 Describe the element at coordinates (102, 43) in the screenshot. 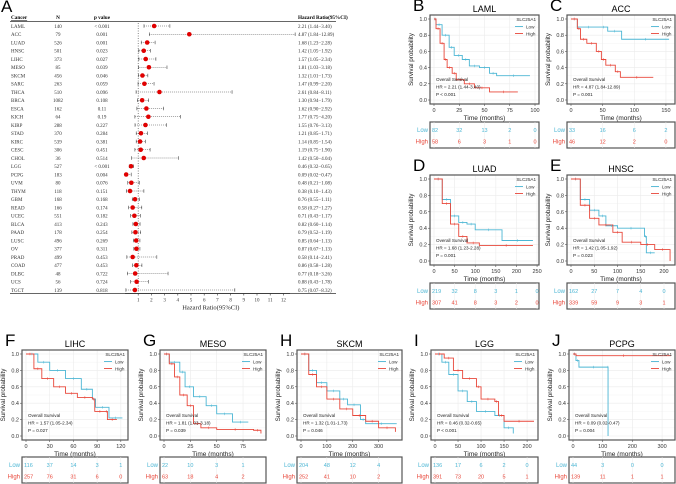

I see `row-p-value: 0.001` at that location.